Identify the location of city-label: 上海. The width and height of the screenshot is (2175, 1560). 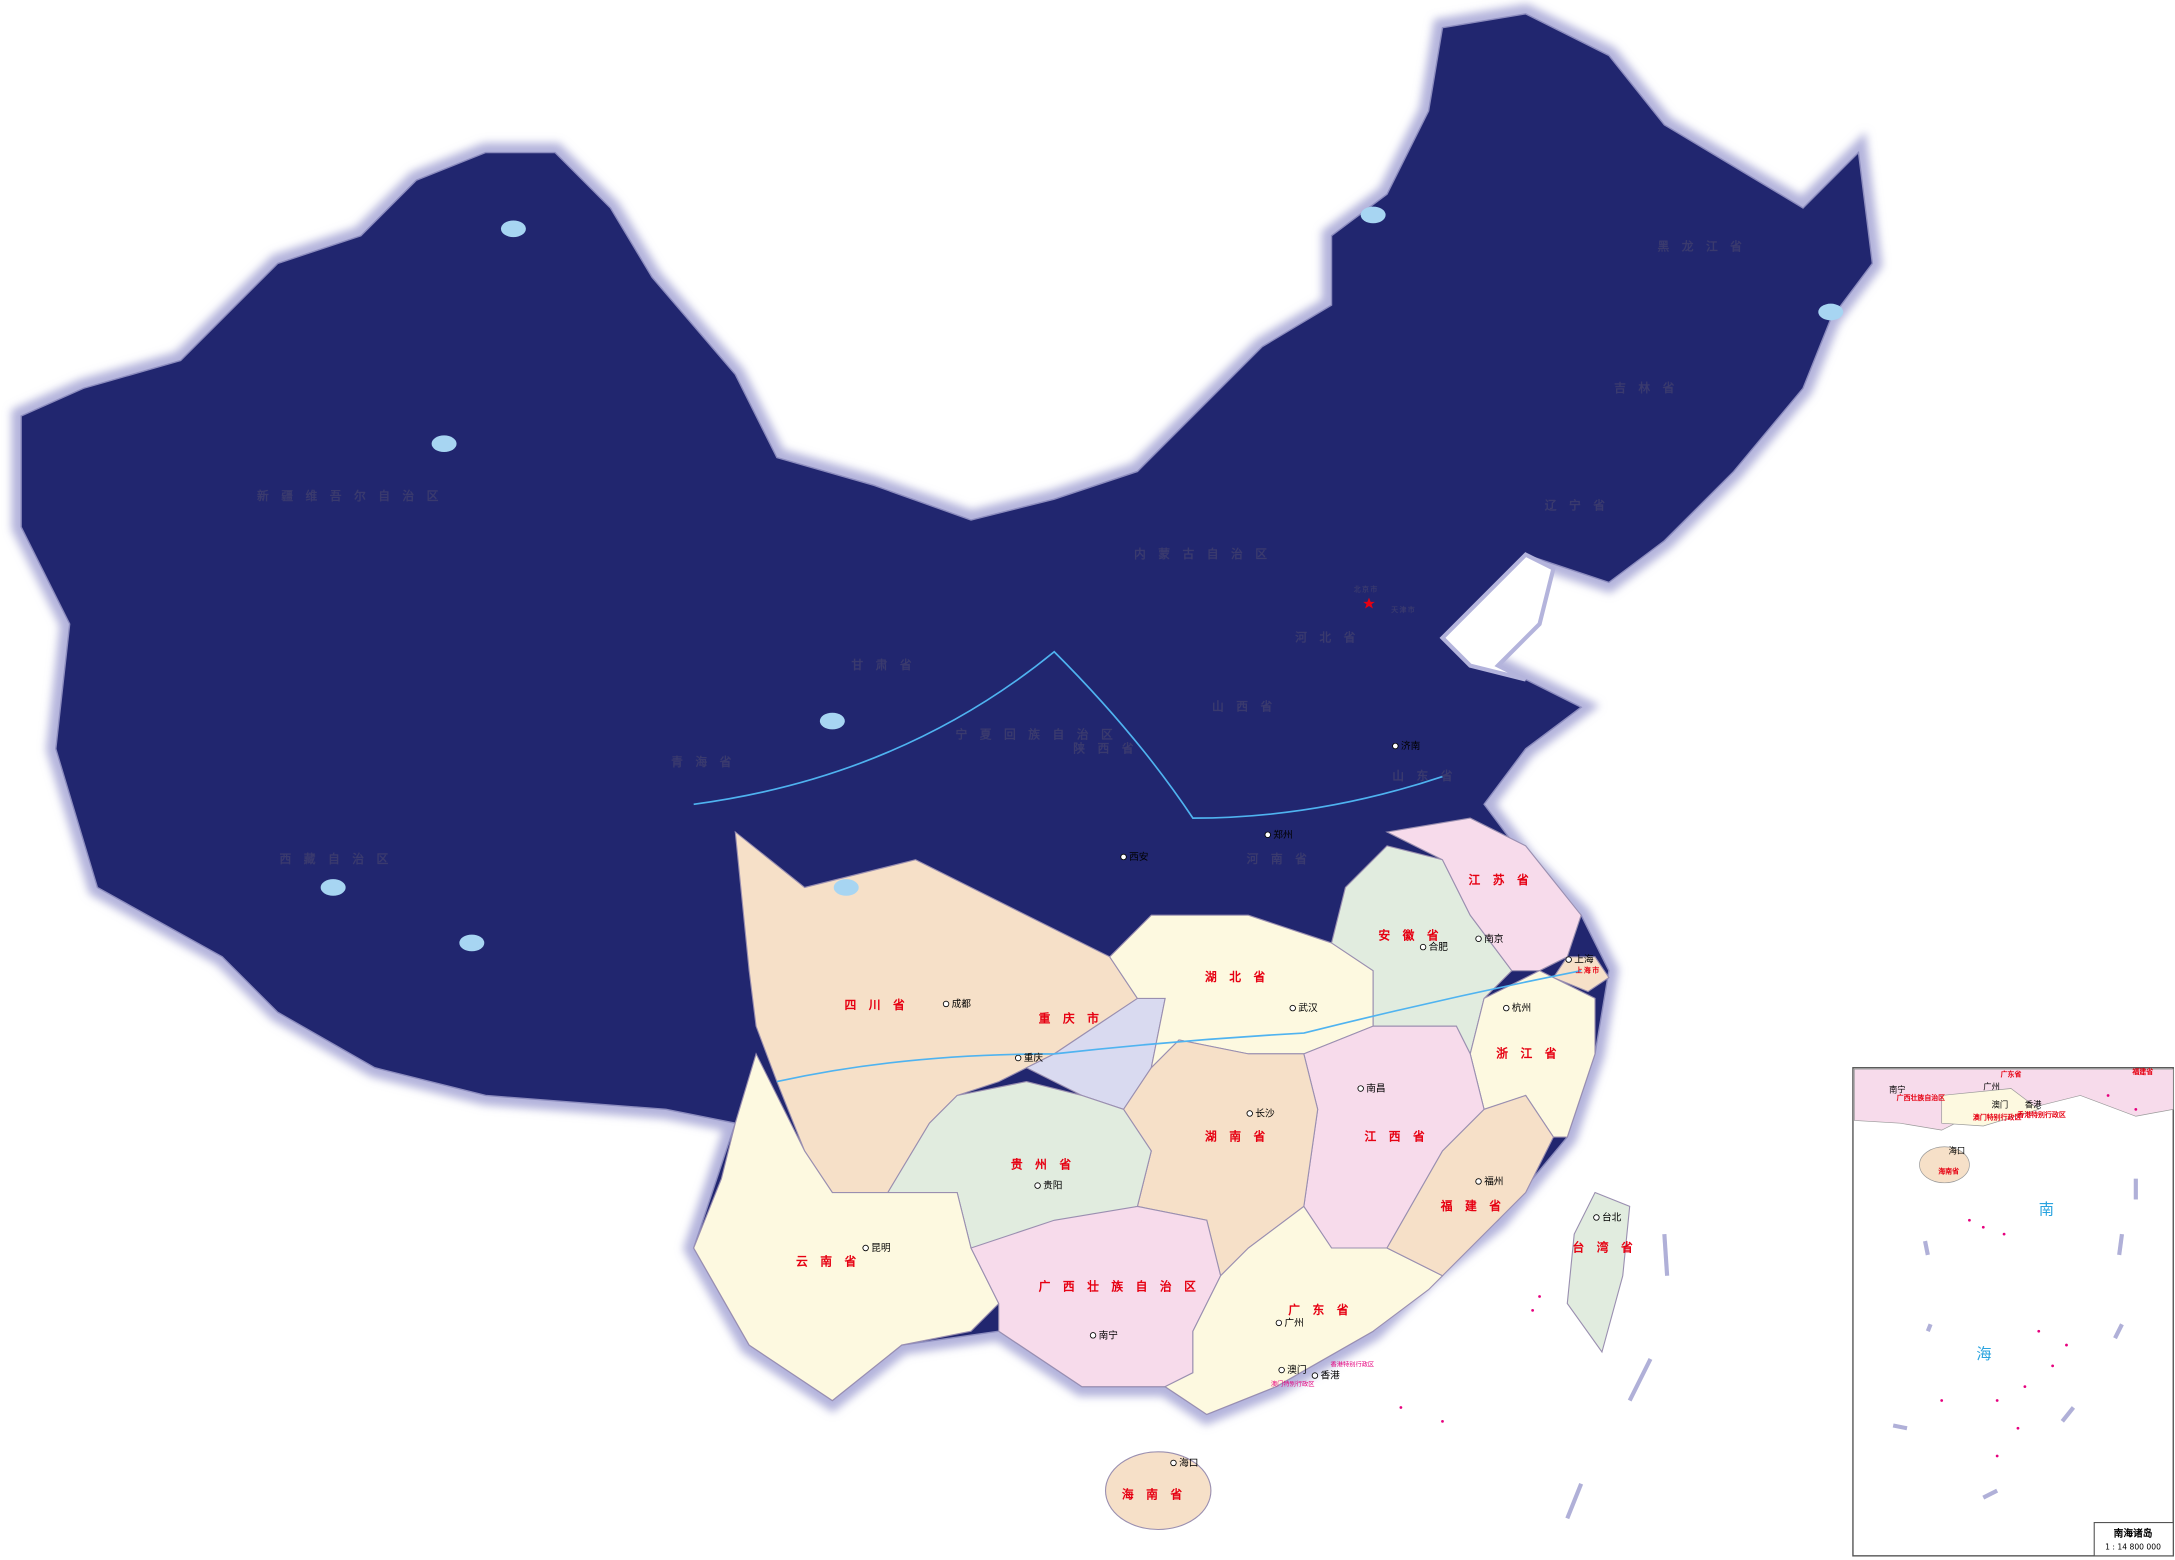
(1584, 959).